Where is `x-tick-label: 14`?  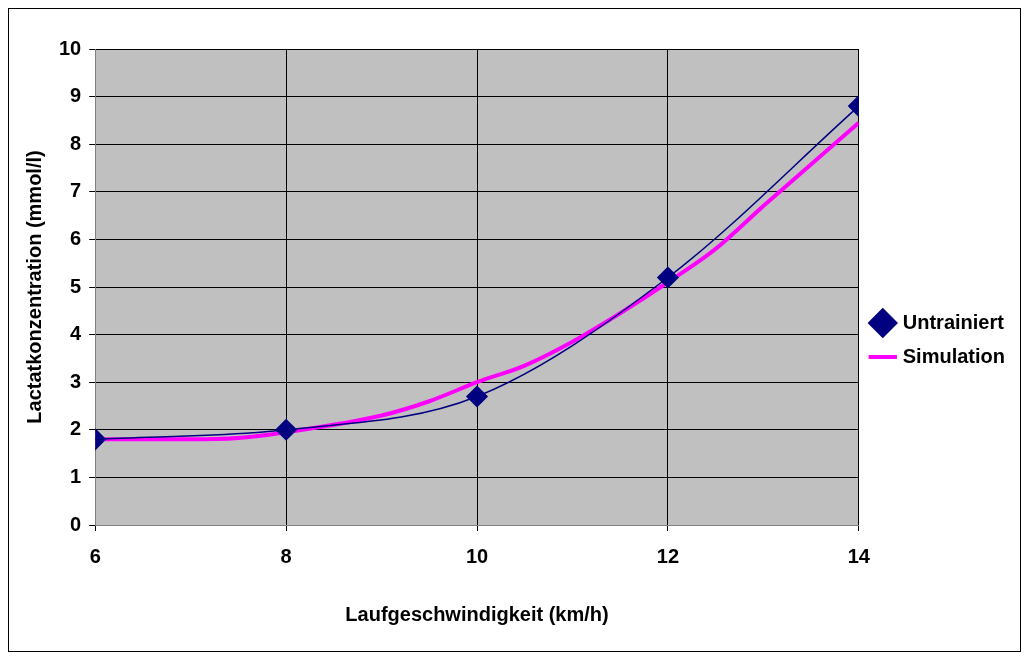
x-tick-label: 14 is located at coordinates (859, 555).